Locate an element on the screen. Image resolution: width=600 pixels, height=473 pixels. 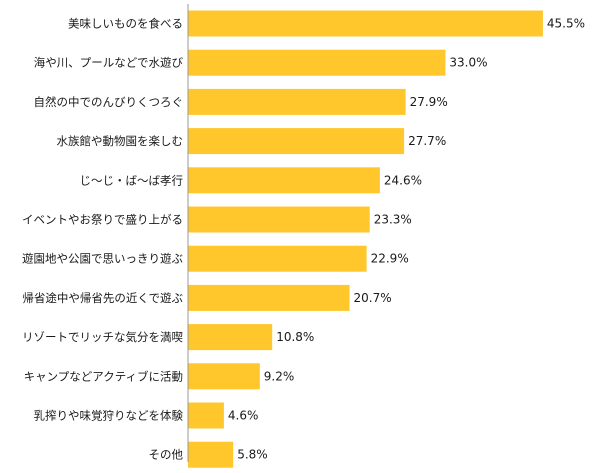
category-label: 水族館や動物園を楽しむ is located at coordinates (120, 141).